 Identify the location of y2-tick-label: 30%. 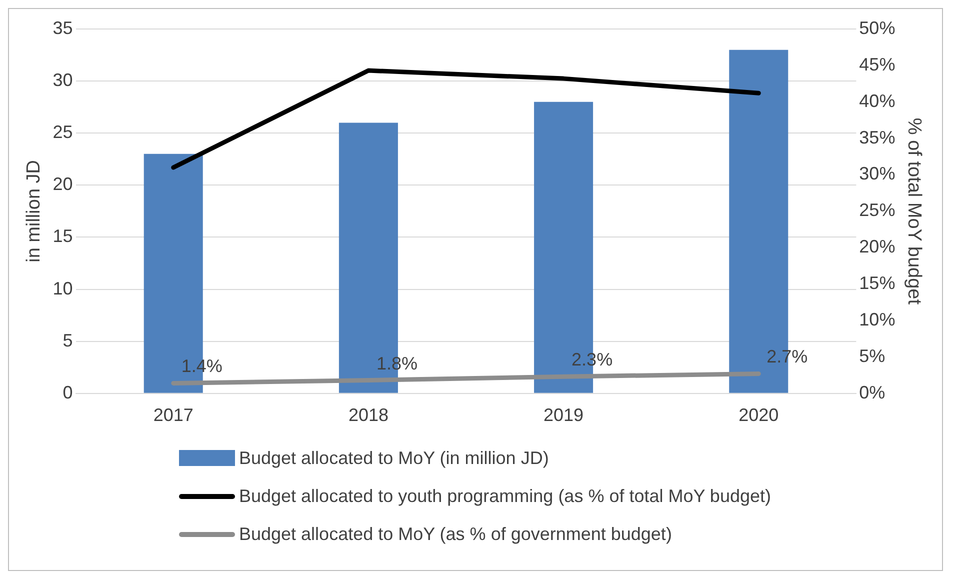
(877, 174).